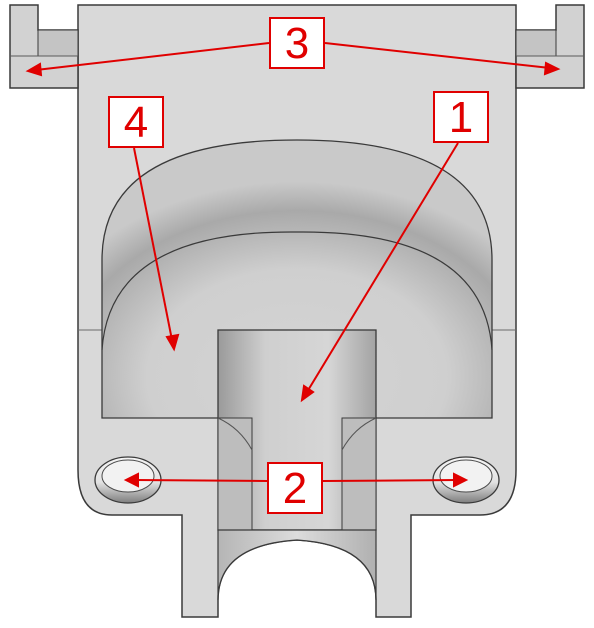  What do you see at coordinates (390, 480) in the screenshot?
I see `leader-2-right` at bounding box center [390, 480].